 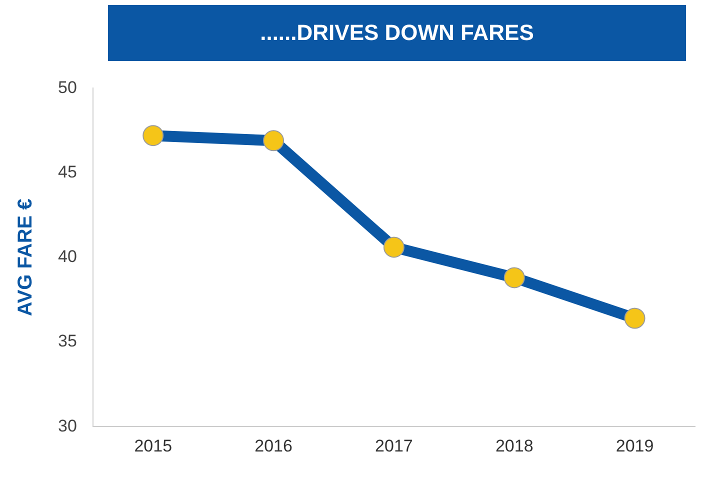 I want to click on y-tick-label: 50, so click(x=67, y=87).